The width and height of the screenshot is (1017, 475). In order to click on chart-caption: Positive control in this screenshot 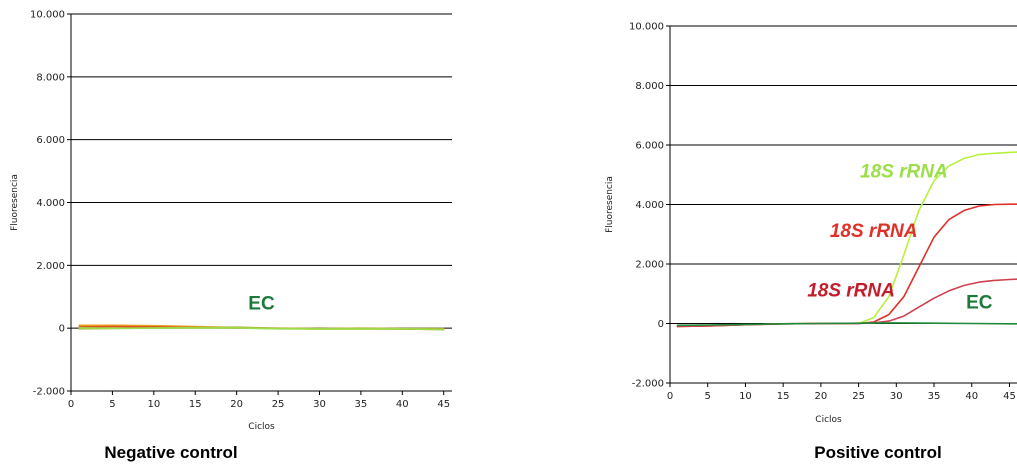, I will do `click(878, 452)`.